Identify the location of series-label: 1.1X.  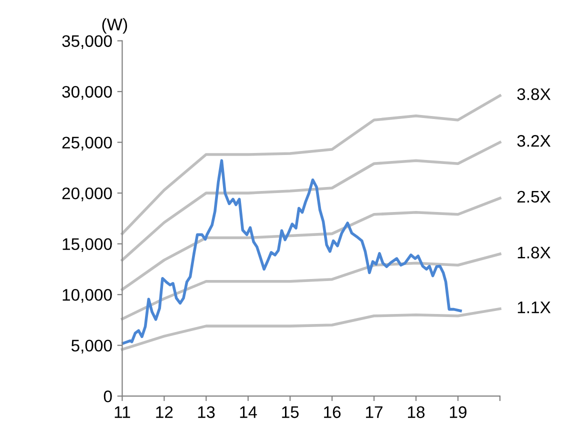
(534, 308).